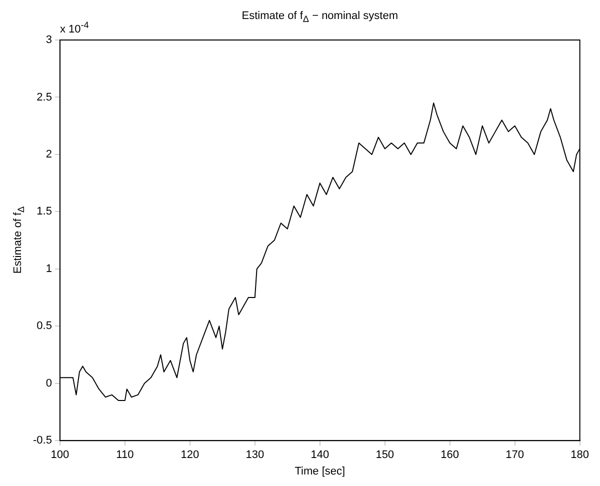 This screenshot has height=486, width=600. Describe the element at coordinates (49, 154) in the screenshot. I see `y-tick-label: 2` at that location.